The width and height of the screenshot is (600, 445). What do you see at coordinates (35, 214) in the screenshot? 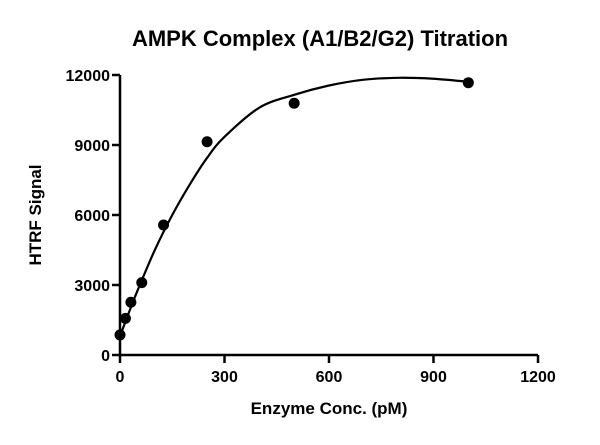
I see `y-axis-label: HTRF Signal` at bounding box center [35, 214].